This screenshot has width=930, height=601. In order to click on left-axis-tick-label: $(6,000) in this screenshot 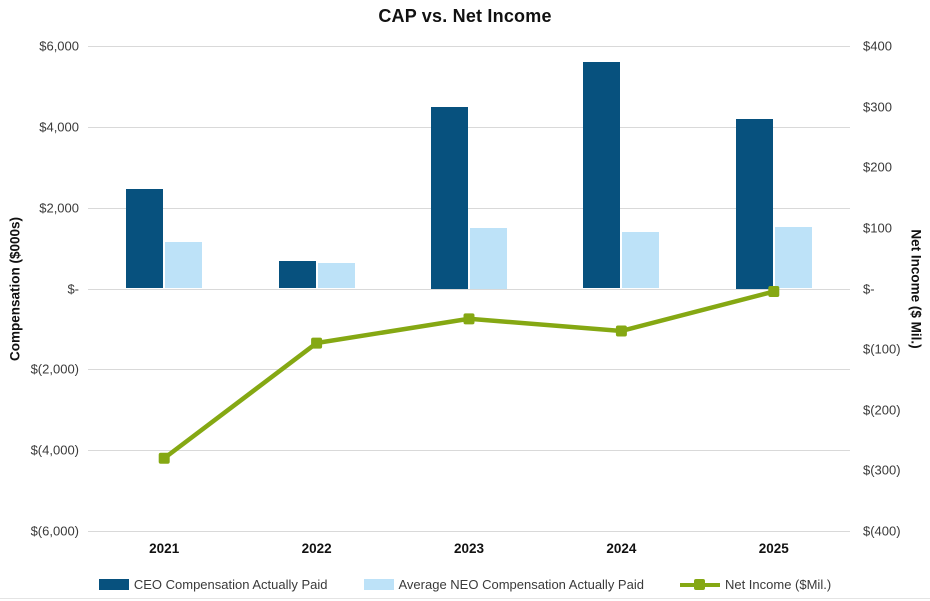, I will do `click(54, 531)`.